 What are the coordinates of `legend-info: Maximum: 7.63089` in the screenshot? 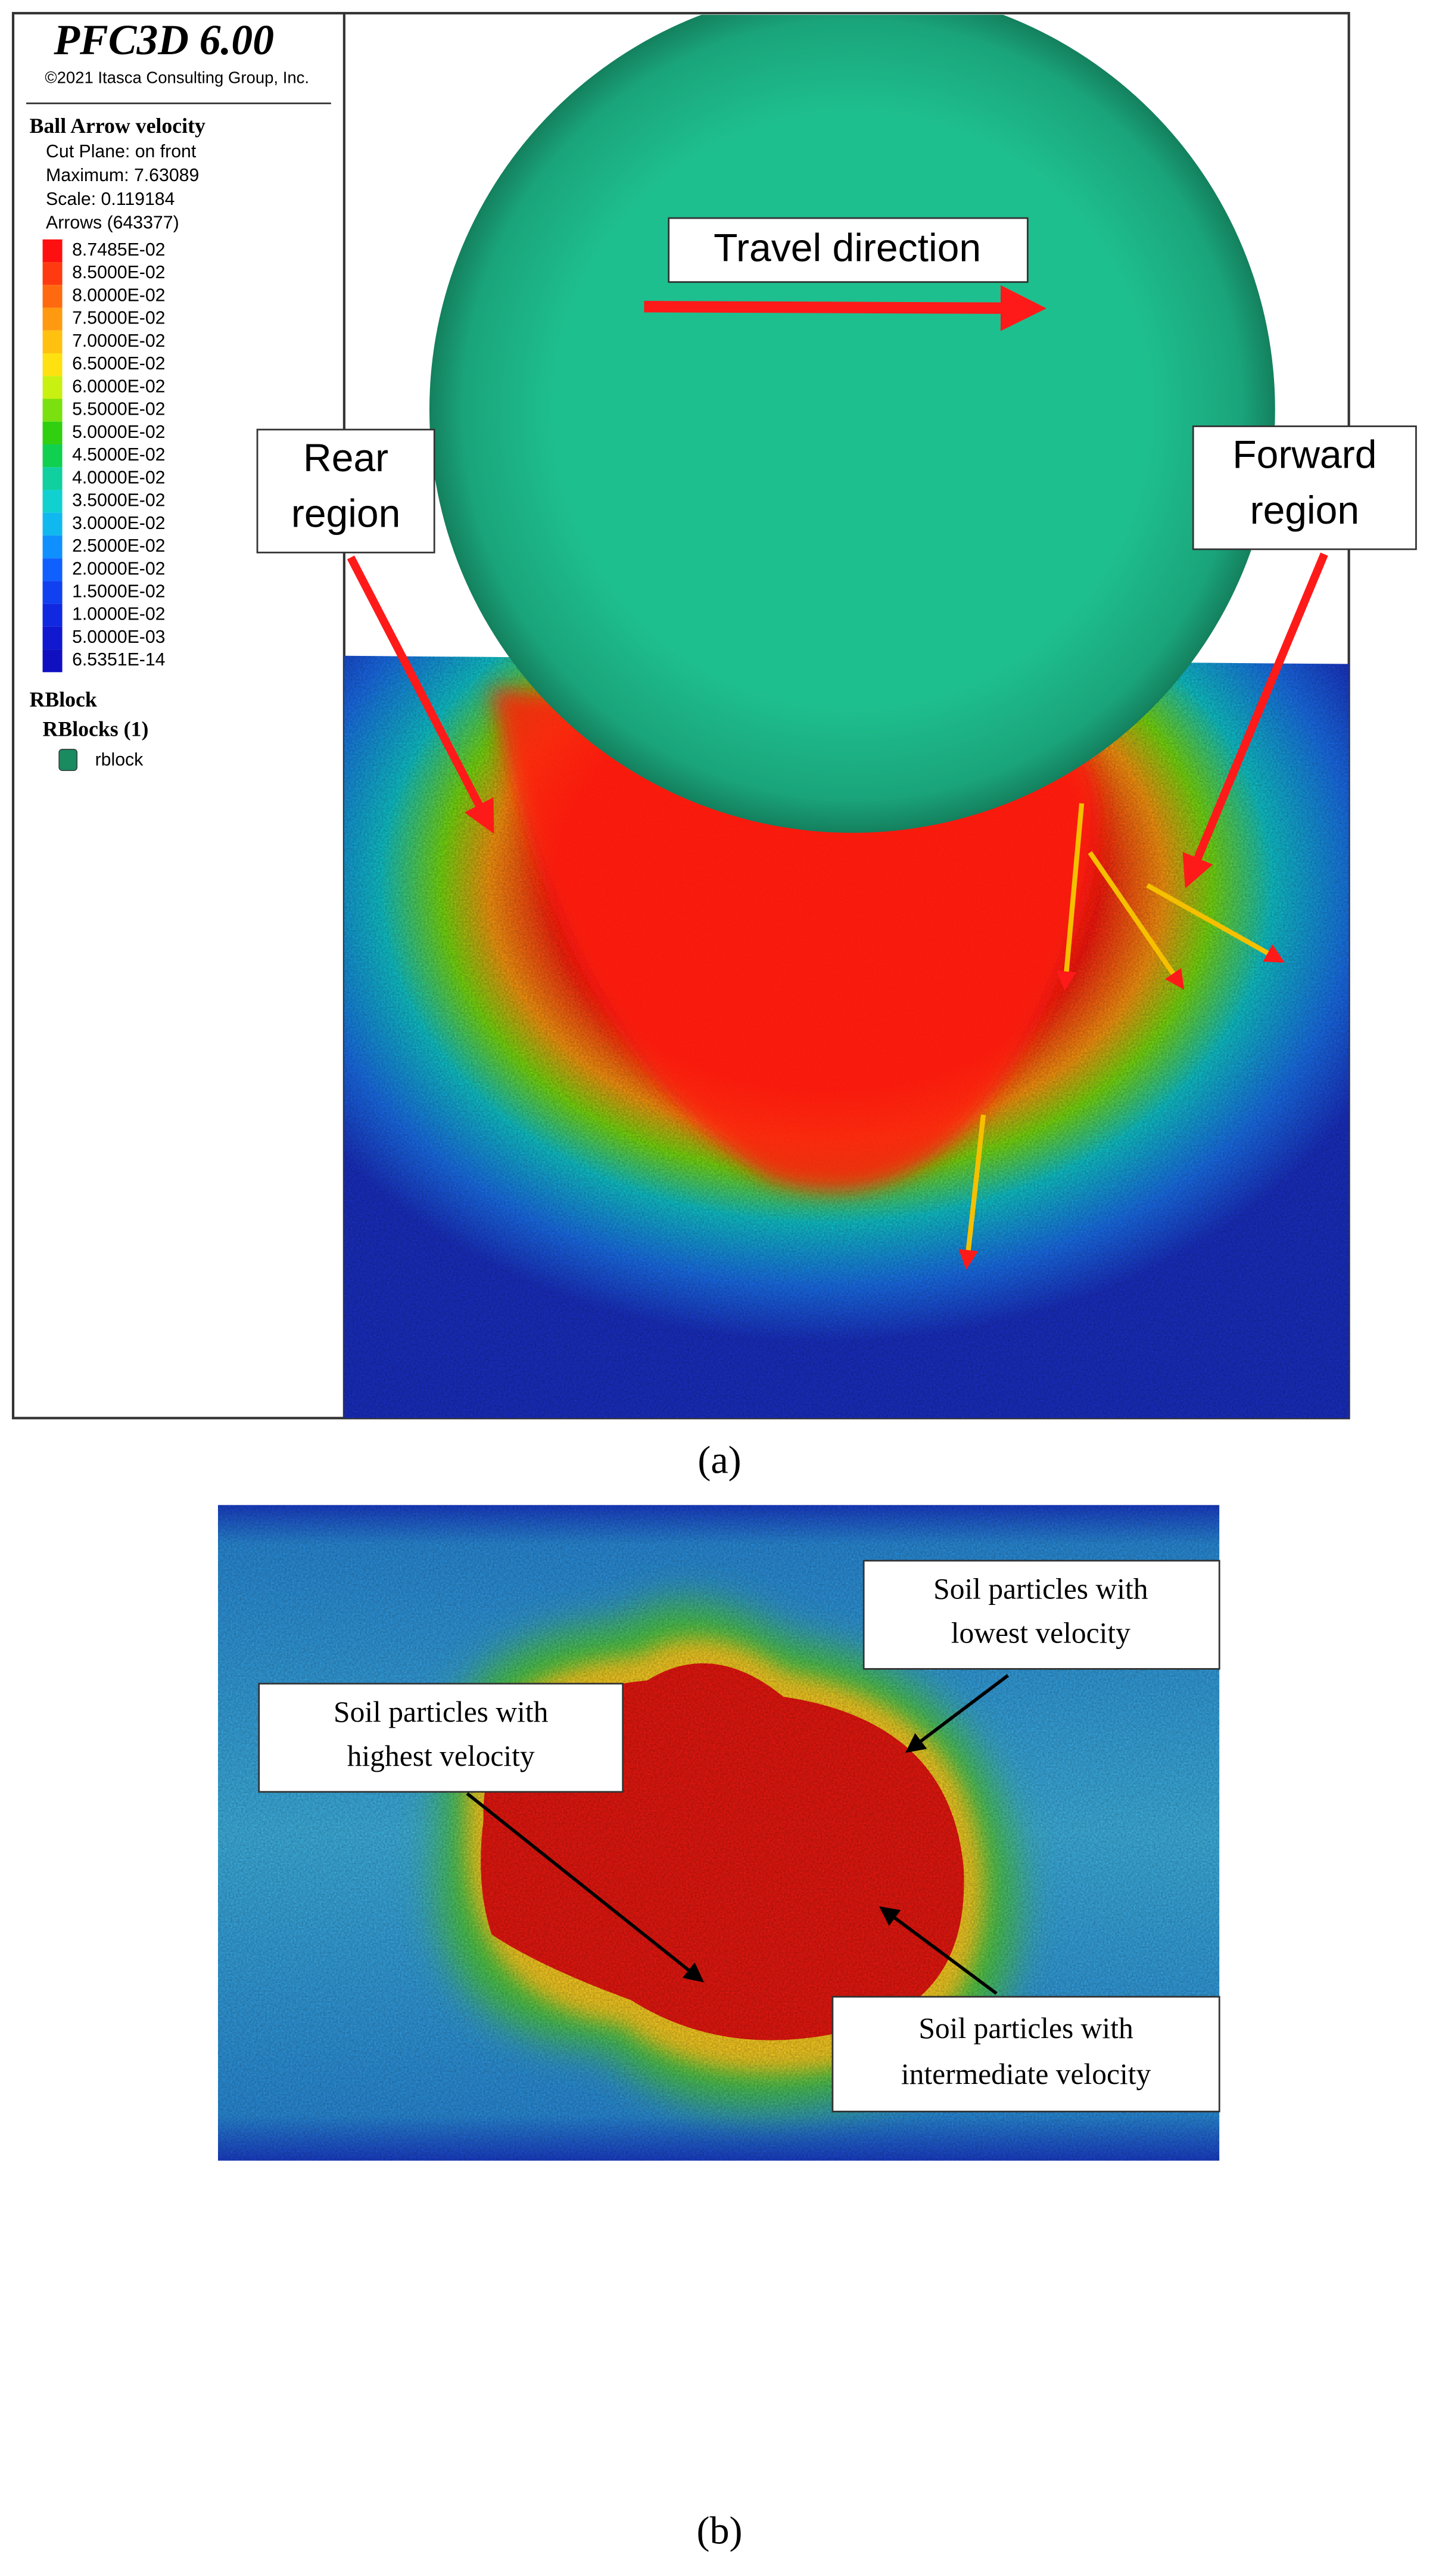 It's located at (122, 175).